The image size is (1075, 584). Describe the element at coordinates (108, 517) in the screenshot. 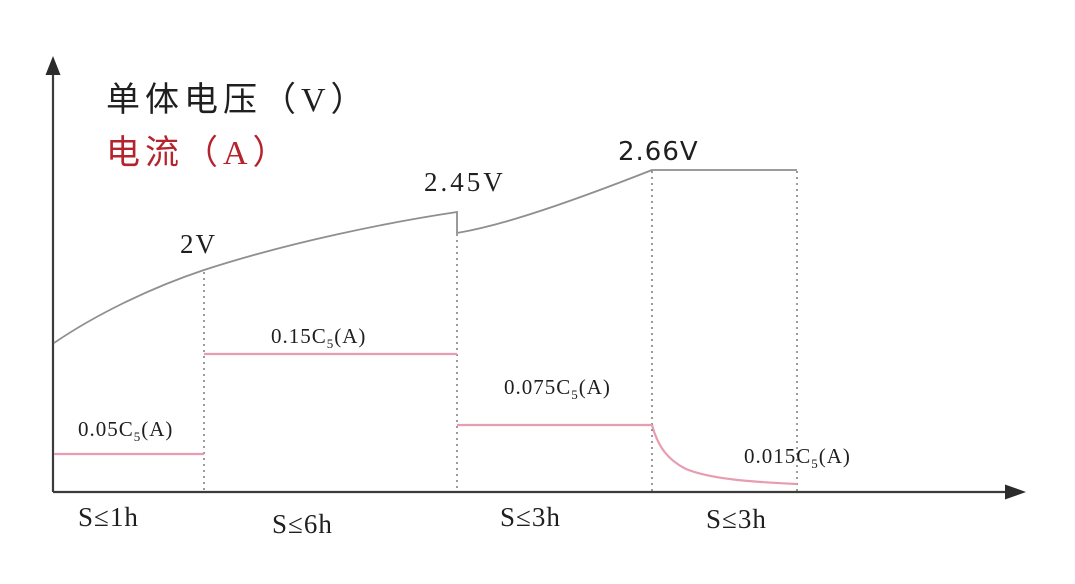

I see `stage1-duration-label: S≤1h` at that location.